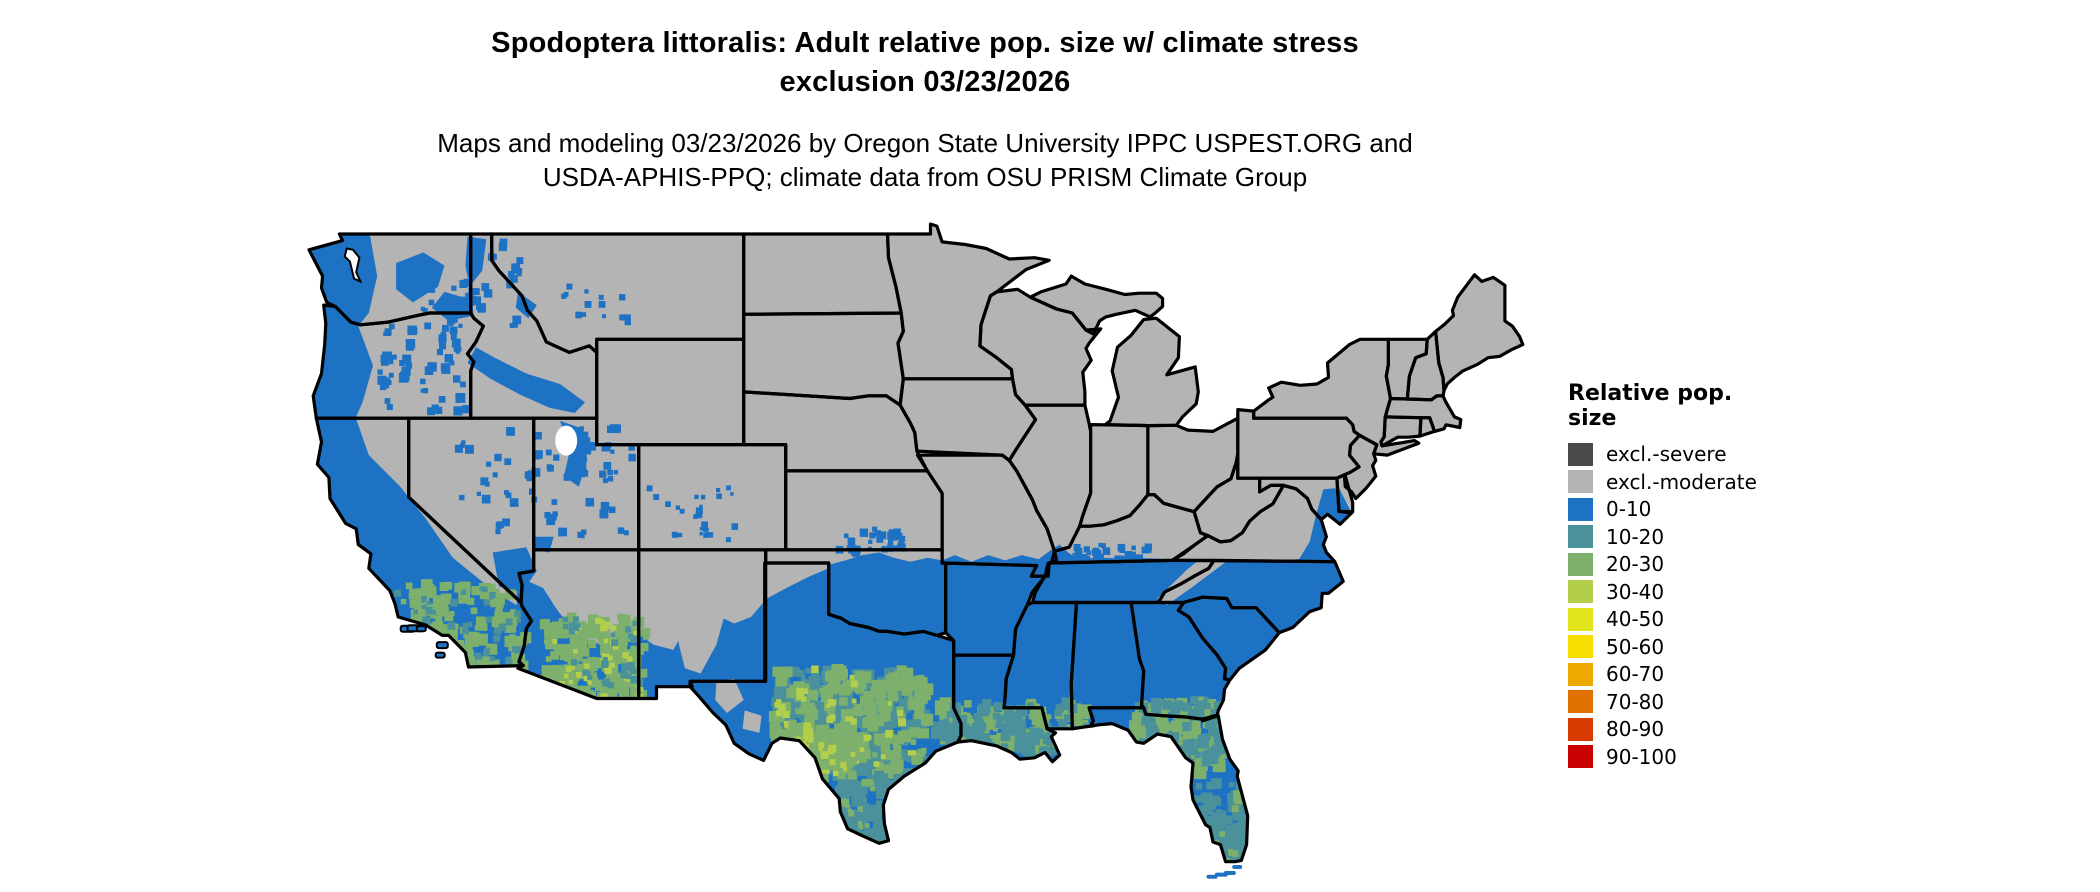 The image size is (2100, 892). I want to click on state-fill-mn, so click(968, 301).